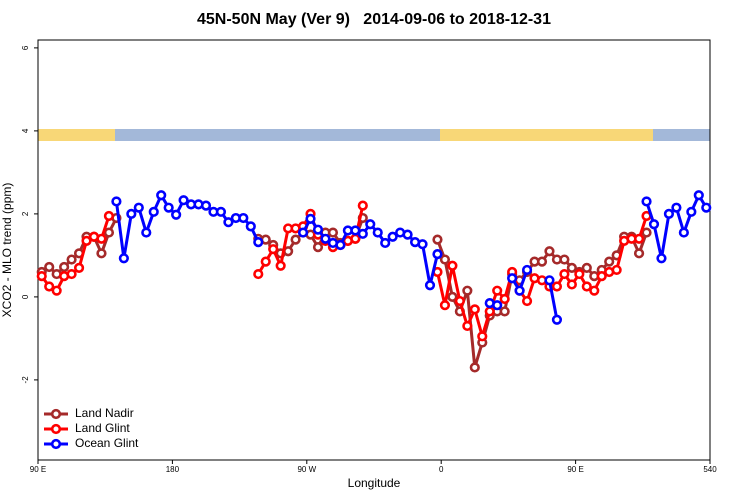 The height and width of the screenshot is (500, 750). Describe the element at coordinates (25, 213) in the screenshot. I see `y-tick-label: 2` at that location.